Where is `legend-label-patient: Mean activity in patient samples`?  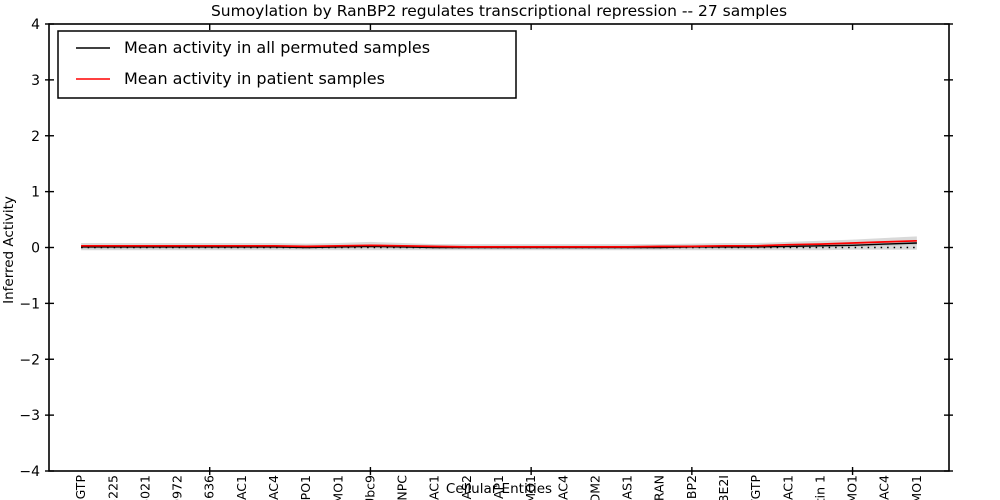
legend-label-patient: Mean activity in patient samples is located at coordinates (254, 78).